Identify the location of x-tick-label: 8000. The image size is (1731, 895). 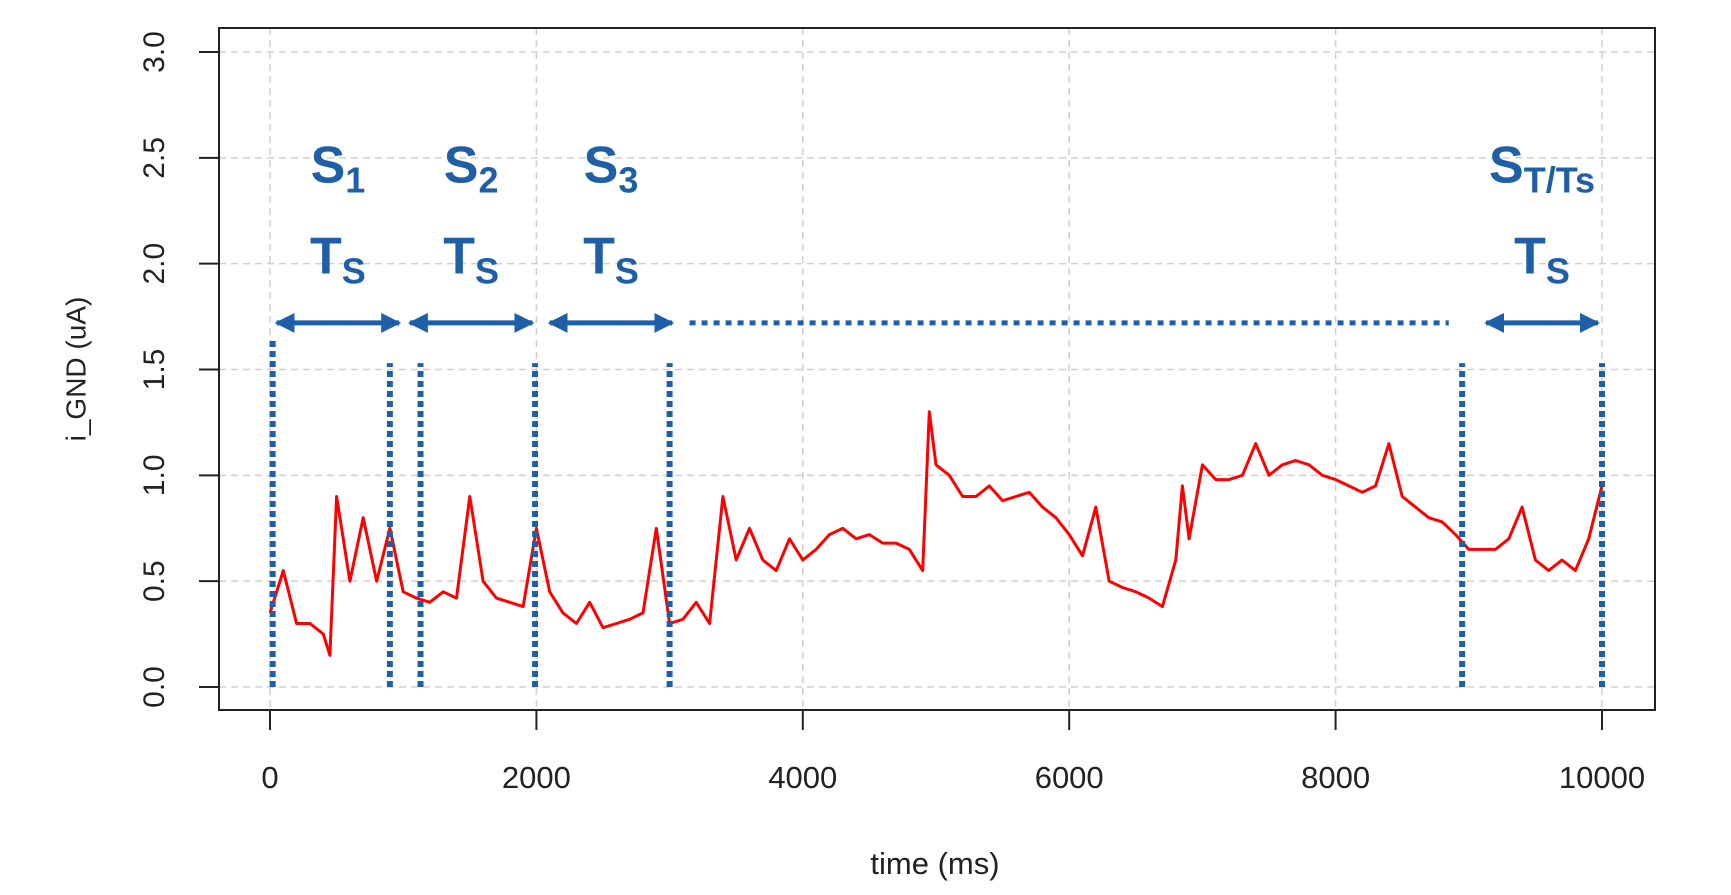
(1335, 777).